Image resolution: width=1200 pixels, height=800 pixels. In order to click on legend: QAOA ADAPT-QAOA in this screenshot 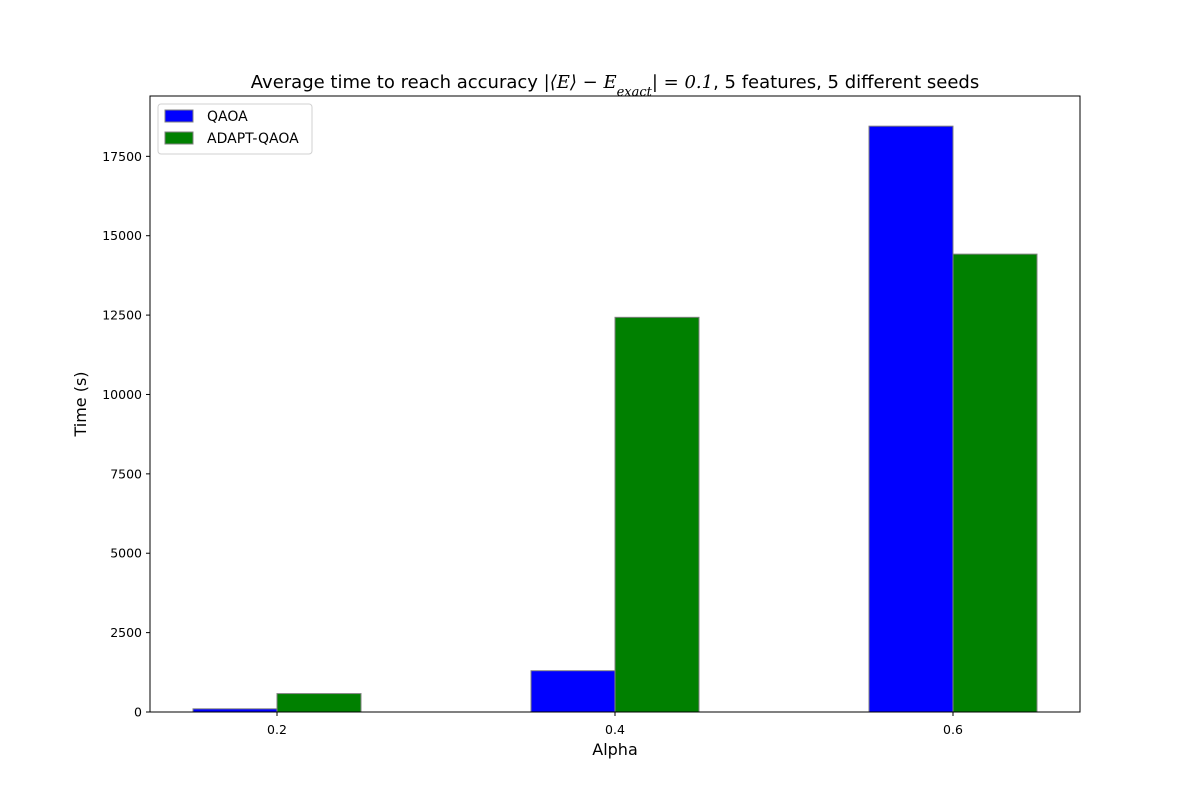, I will do `click(235, 129)`.